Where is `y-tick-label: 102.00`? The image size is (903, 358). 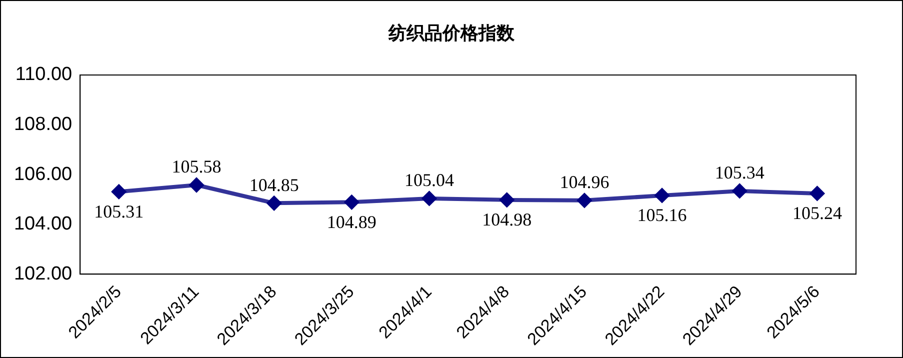
y-tick-label: 102.00 is located at coordinates (43, 273).